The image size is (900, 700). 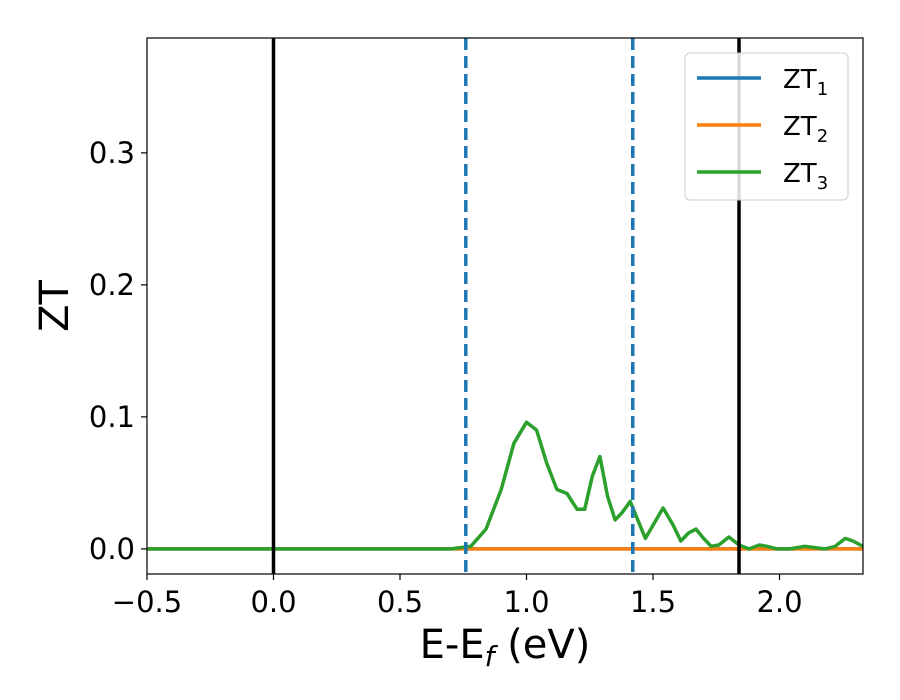 I want to click on x-tick-label: 2.0, so click(x=779, y=602).